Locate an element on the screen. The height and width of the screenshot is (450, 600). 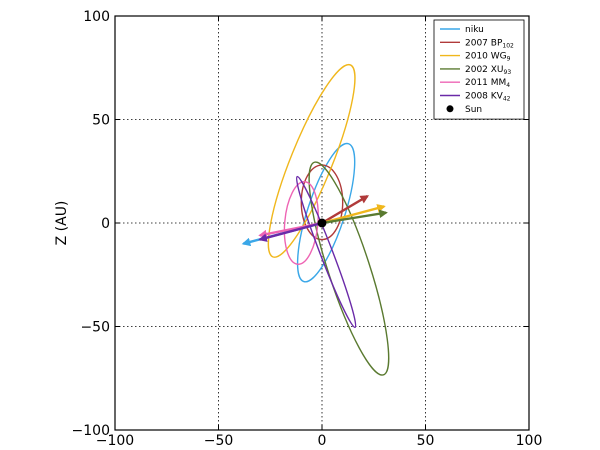
legend-label: 2011 MM4 is located at coordinates (487, 83).